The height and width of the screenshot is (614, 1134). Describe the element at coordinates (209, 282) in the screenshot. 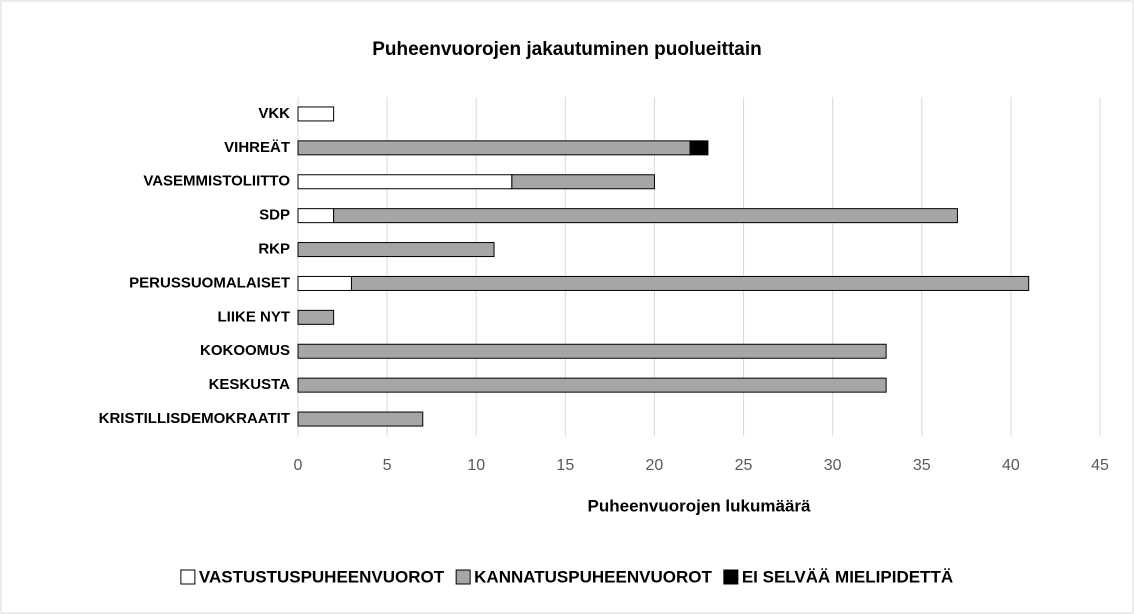

I see `y-tick-label: PERUSSUOMALAISET` at that location.